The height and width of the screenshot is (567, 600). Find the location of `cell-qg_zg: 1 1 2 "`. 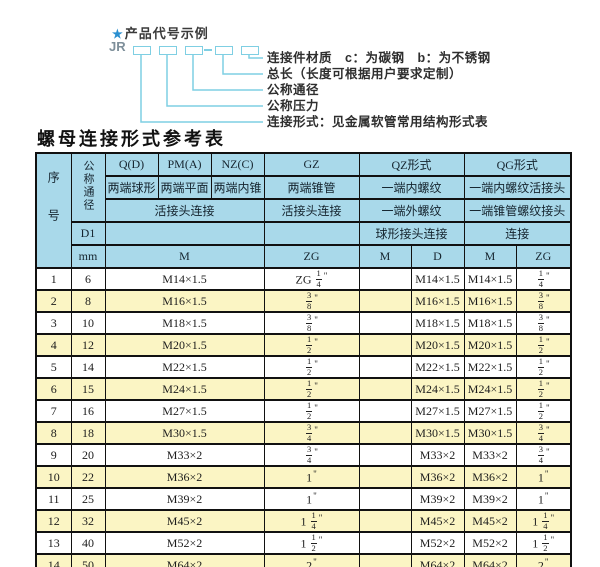

cell-qg_zg: 1 1 2 " is located at coordinates (543, 543).